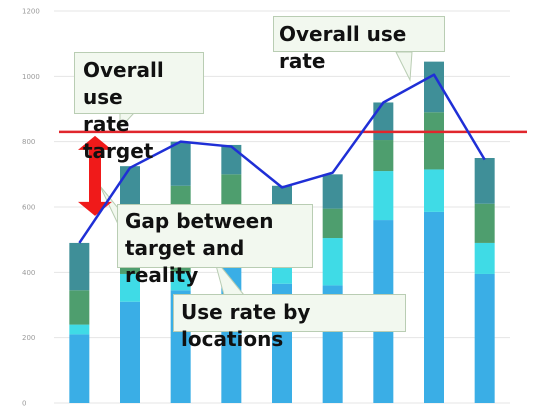 The height and width of the screenshot is (412, 560). Describe the element at coordinates (24, 404) in the screenshot. I see `y-tick-label: 0` at that location.